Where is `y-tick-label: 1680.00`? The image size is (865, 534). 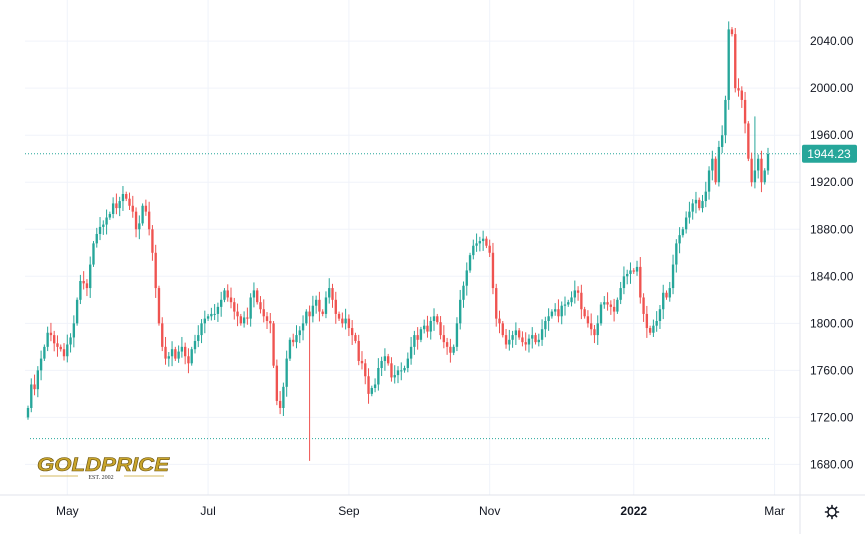
y-tick-label: 1680.00 is located at coordinates (832, 464).